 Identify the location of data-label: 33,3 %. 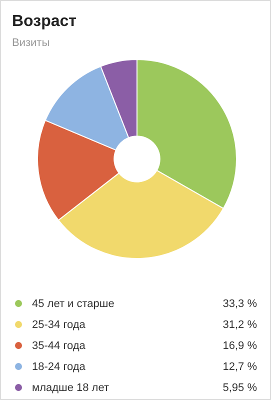
(239, 304).